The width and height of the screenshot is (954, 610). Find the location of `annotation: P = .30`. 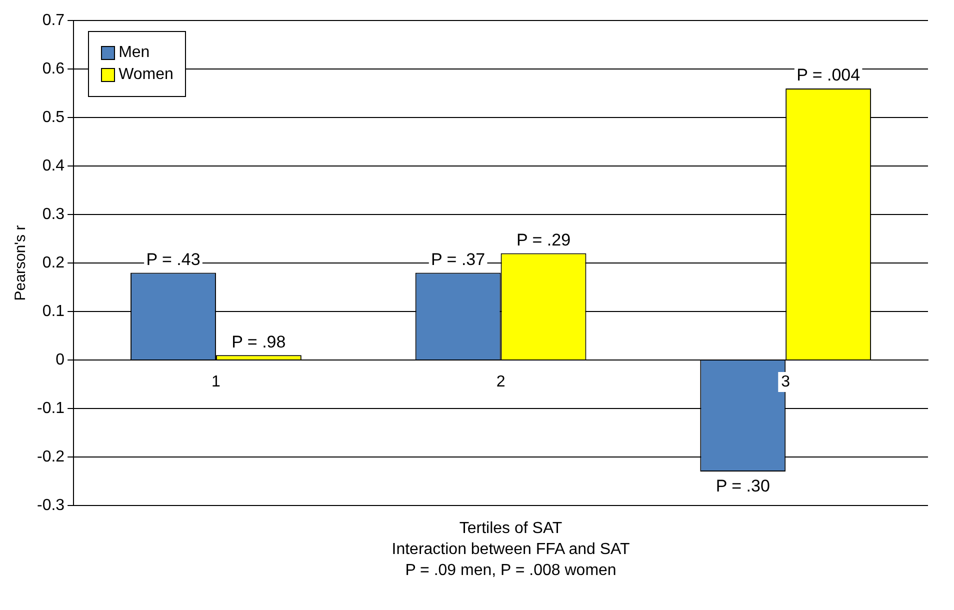

annotation: P = .30 is located at coordinates (743, 486).